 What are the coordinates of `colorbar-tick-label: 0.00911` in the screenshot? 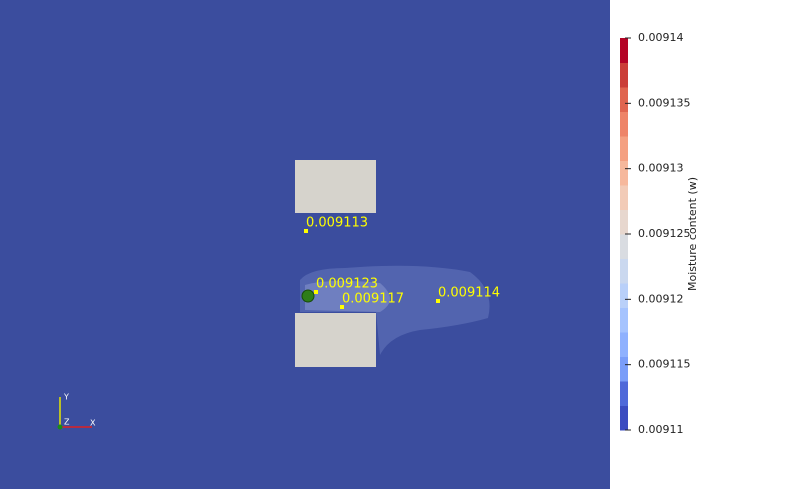 It's located at (661, 429).